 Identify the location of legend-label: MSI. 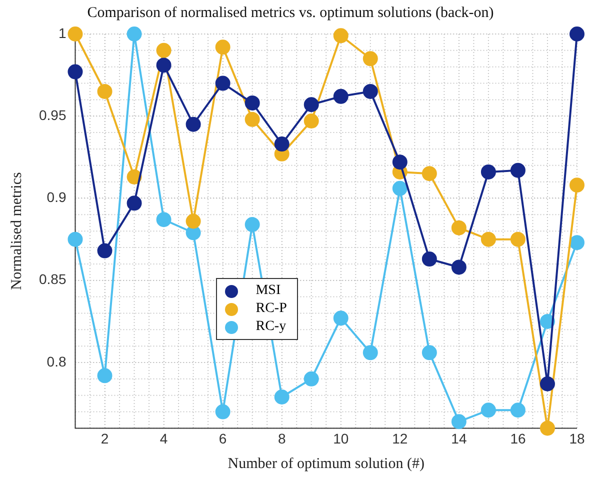
(268, 291).